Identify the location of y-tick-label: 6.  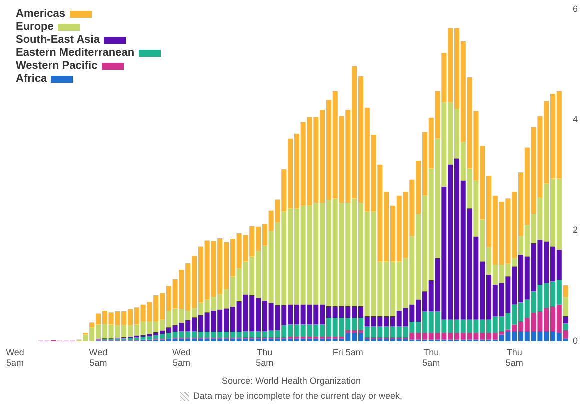
(575, 9).